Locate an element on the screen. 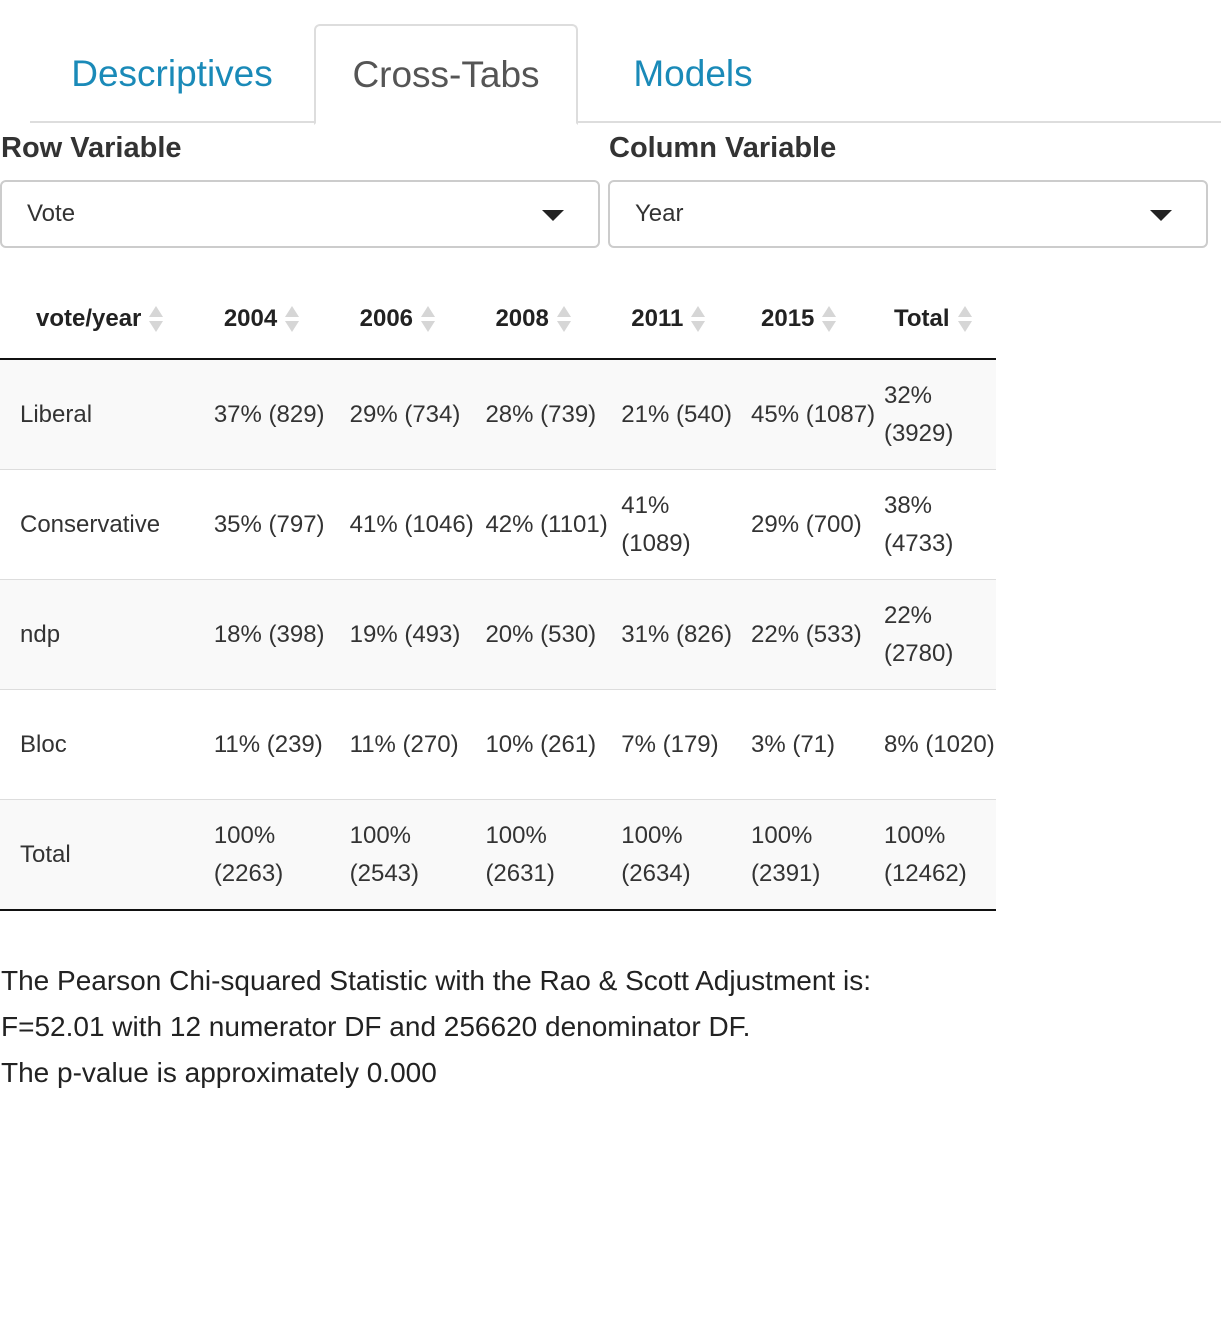  table-cell: 42% (1101) is located at coordinates (547, 524).